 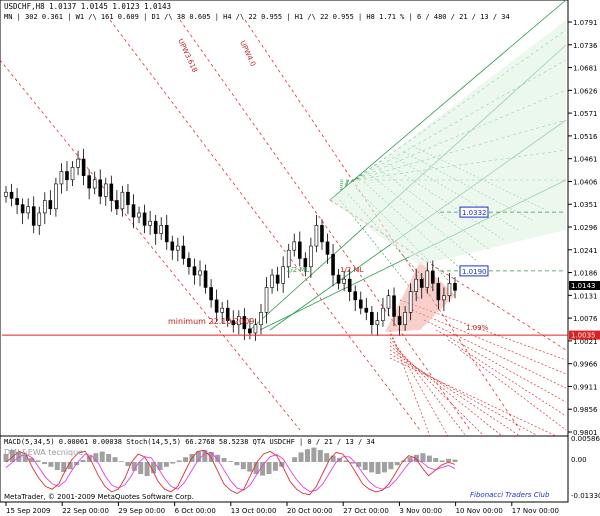 What do you see at coordinates (352, 270) in the screenshot?
I see `half-ml-red-label: 1/2 ML` at bounding box center [352, 270].